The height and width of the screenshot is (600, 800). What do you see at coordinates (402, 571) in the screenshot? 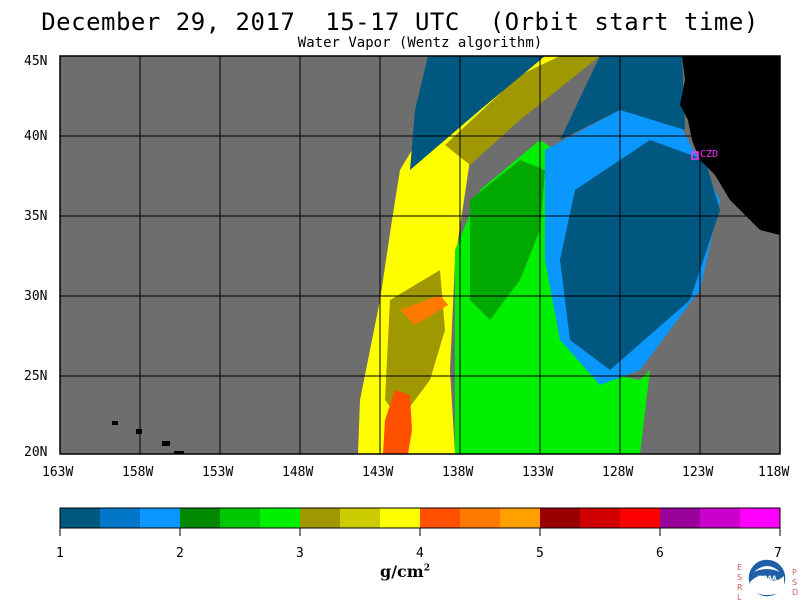
I see `units-text: g/cm` at bounding box center [402, 571].